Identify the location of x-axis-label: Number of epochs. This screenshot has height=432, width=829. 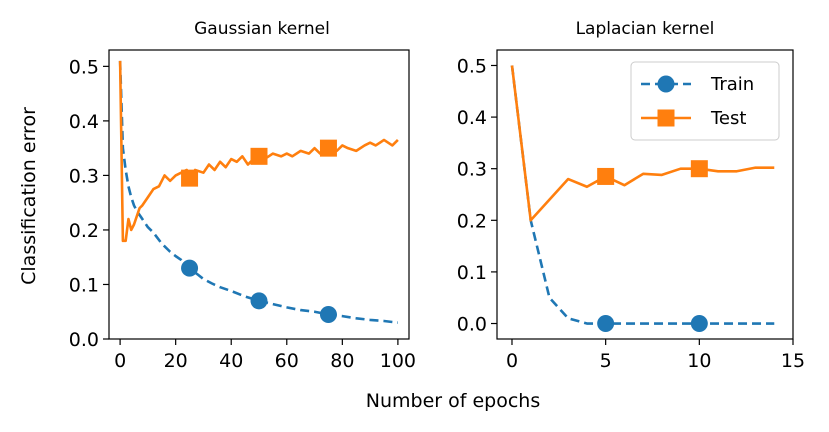
(453, 401).